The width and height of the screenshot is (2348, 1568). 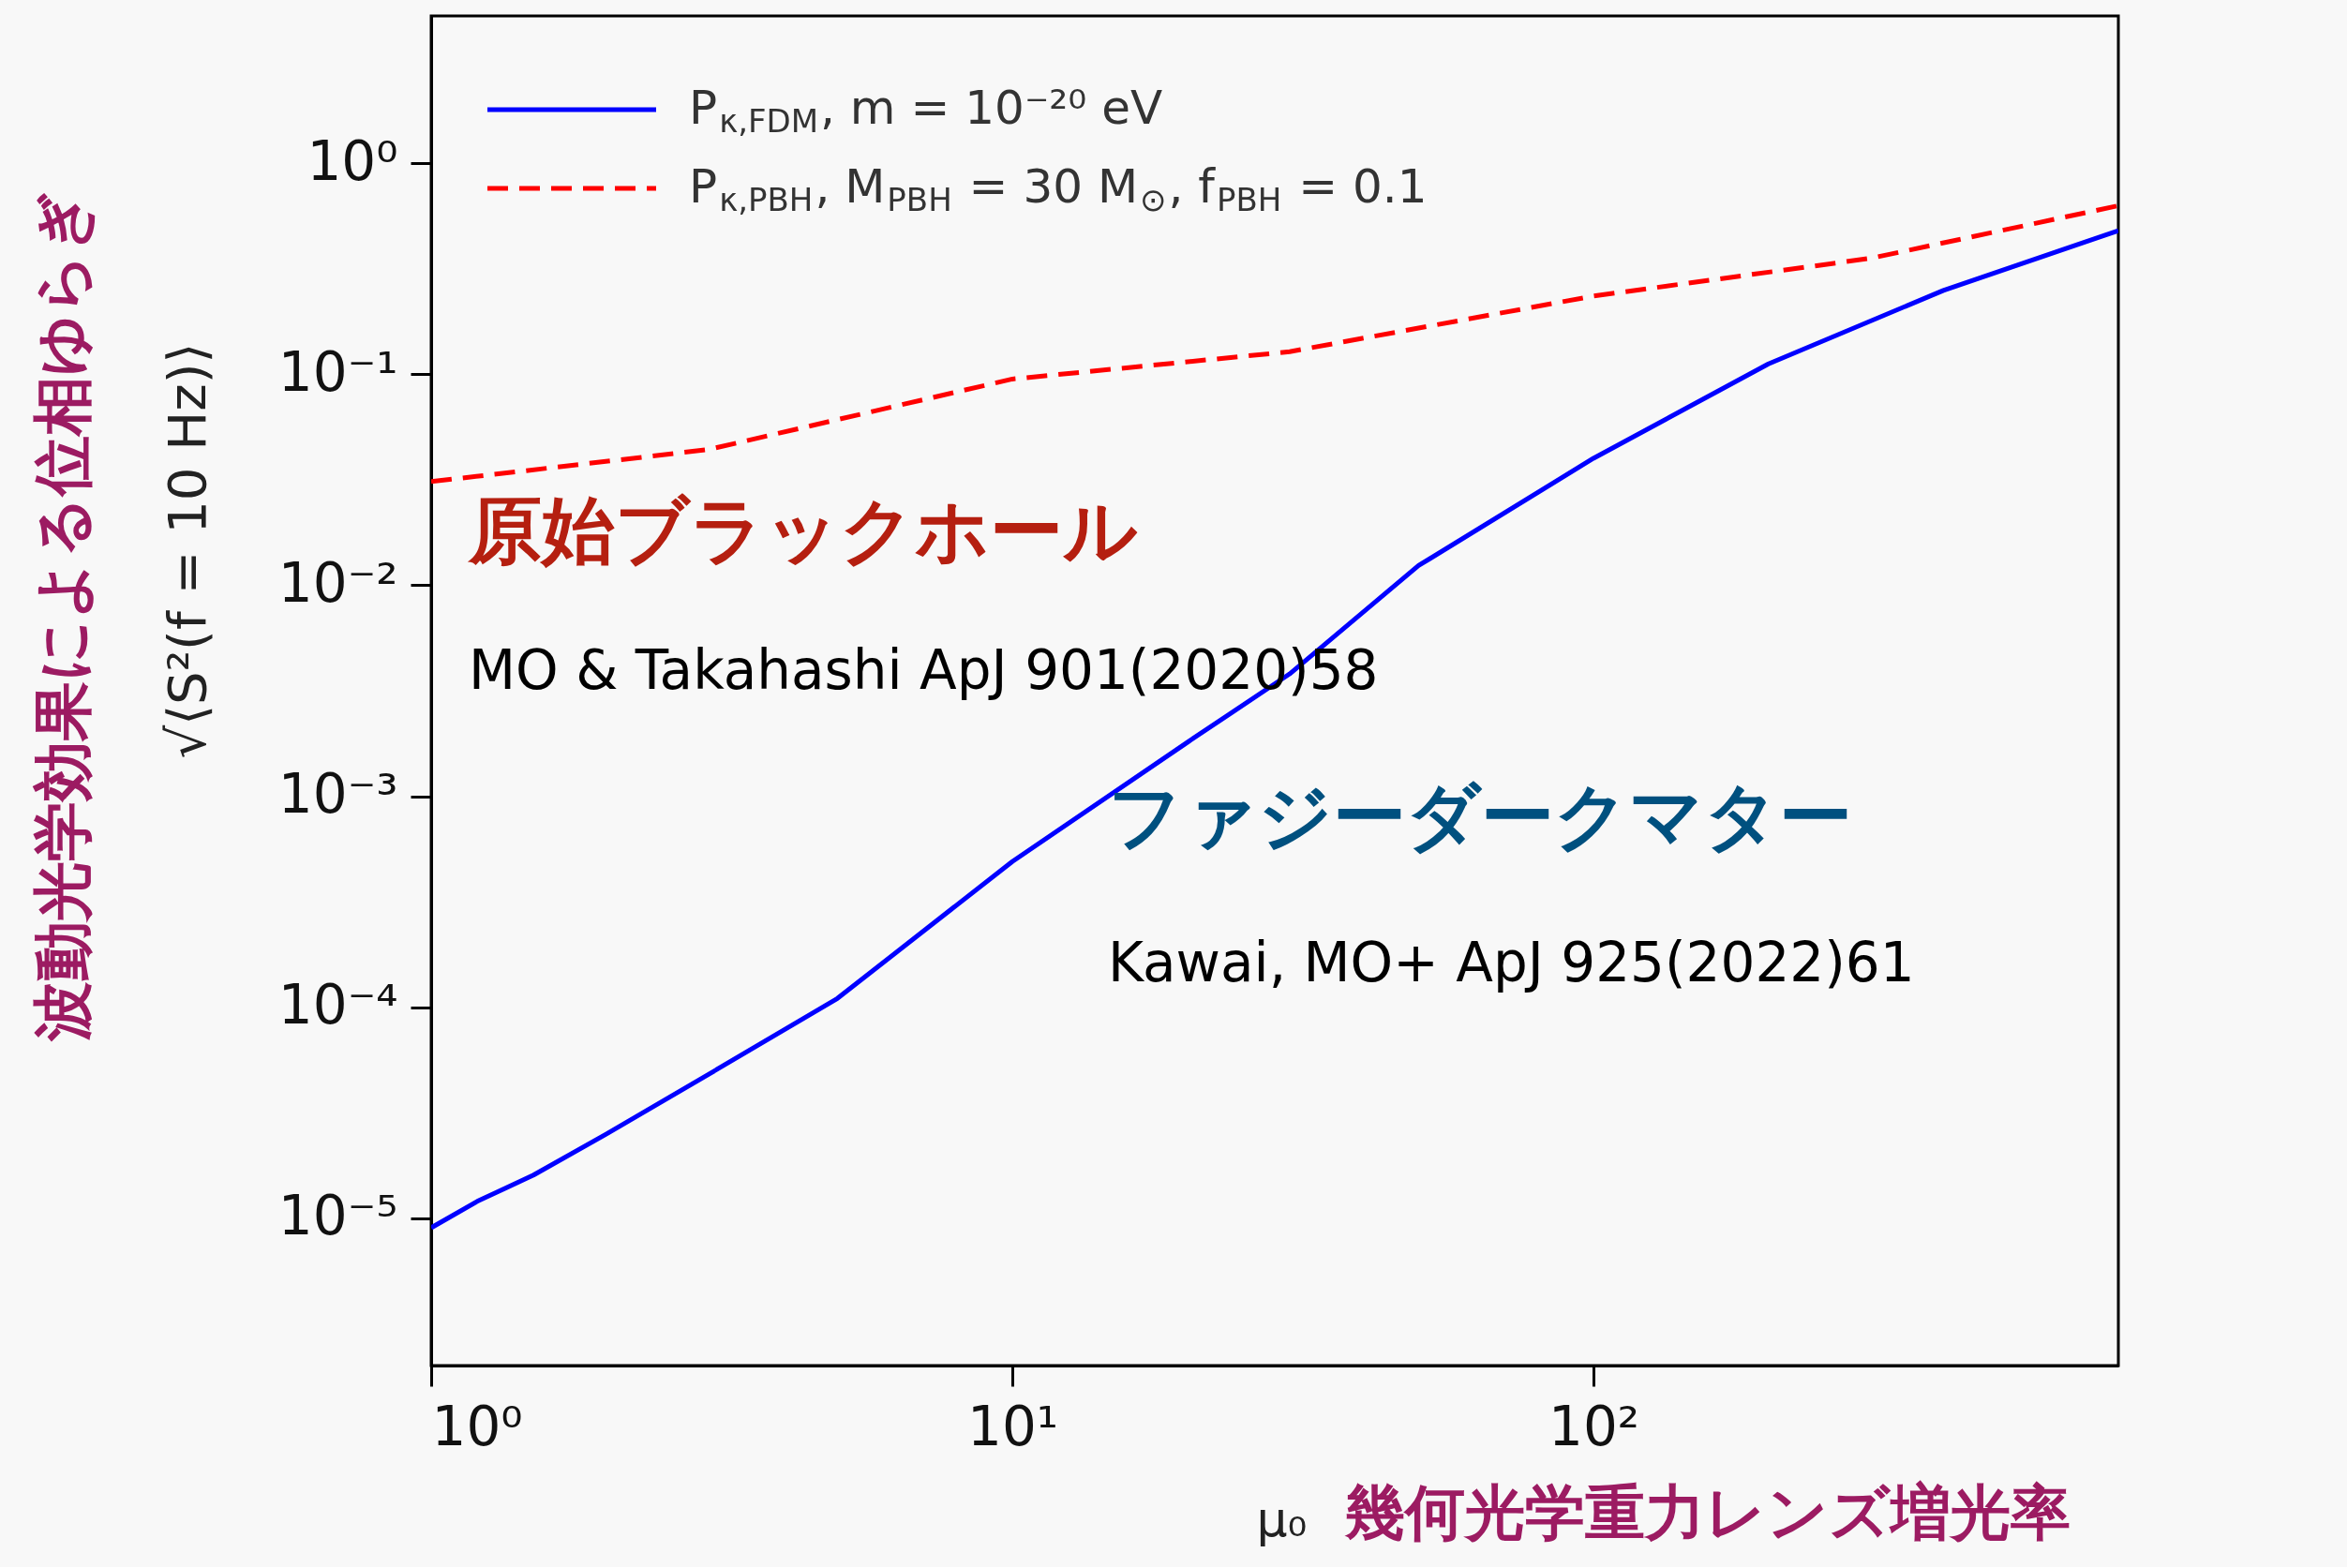 What do you see at coordinates (1594, 1426) in the screenshot?
I see `x-tick-label: 10²` at bounding box center [1594, 1426].